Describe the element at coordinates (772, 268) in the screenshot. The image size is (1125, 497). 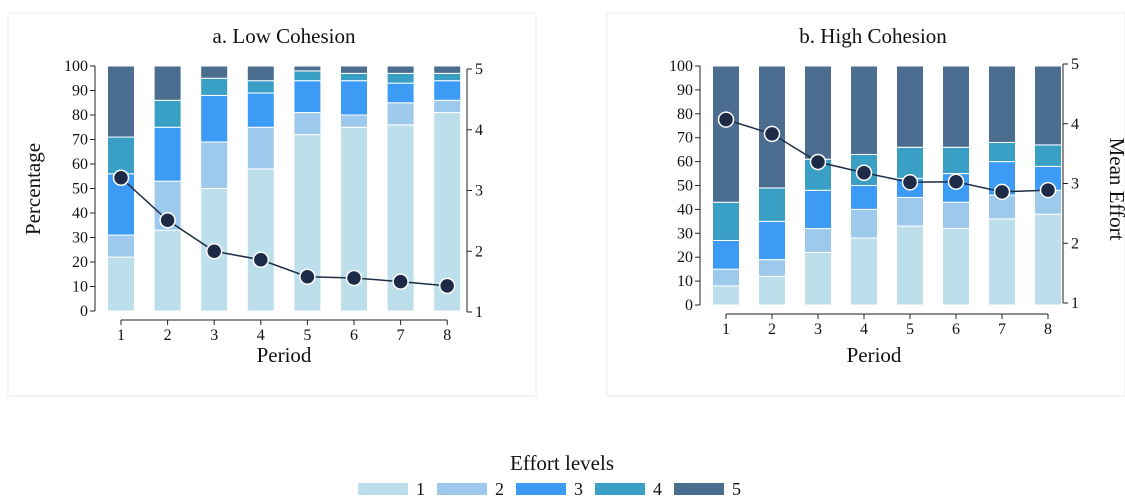
I see `panel-b-bar-p2-level2` at that location.